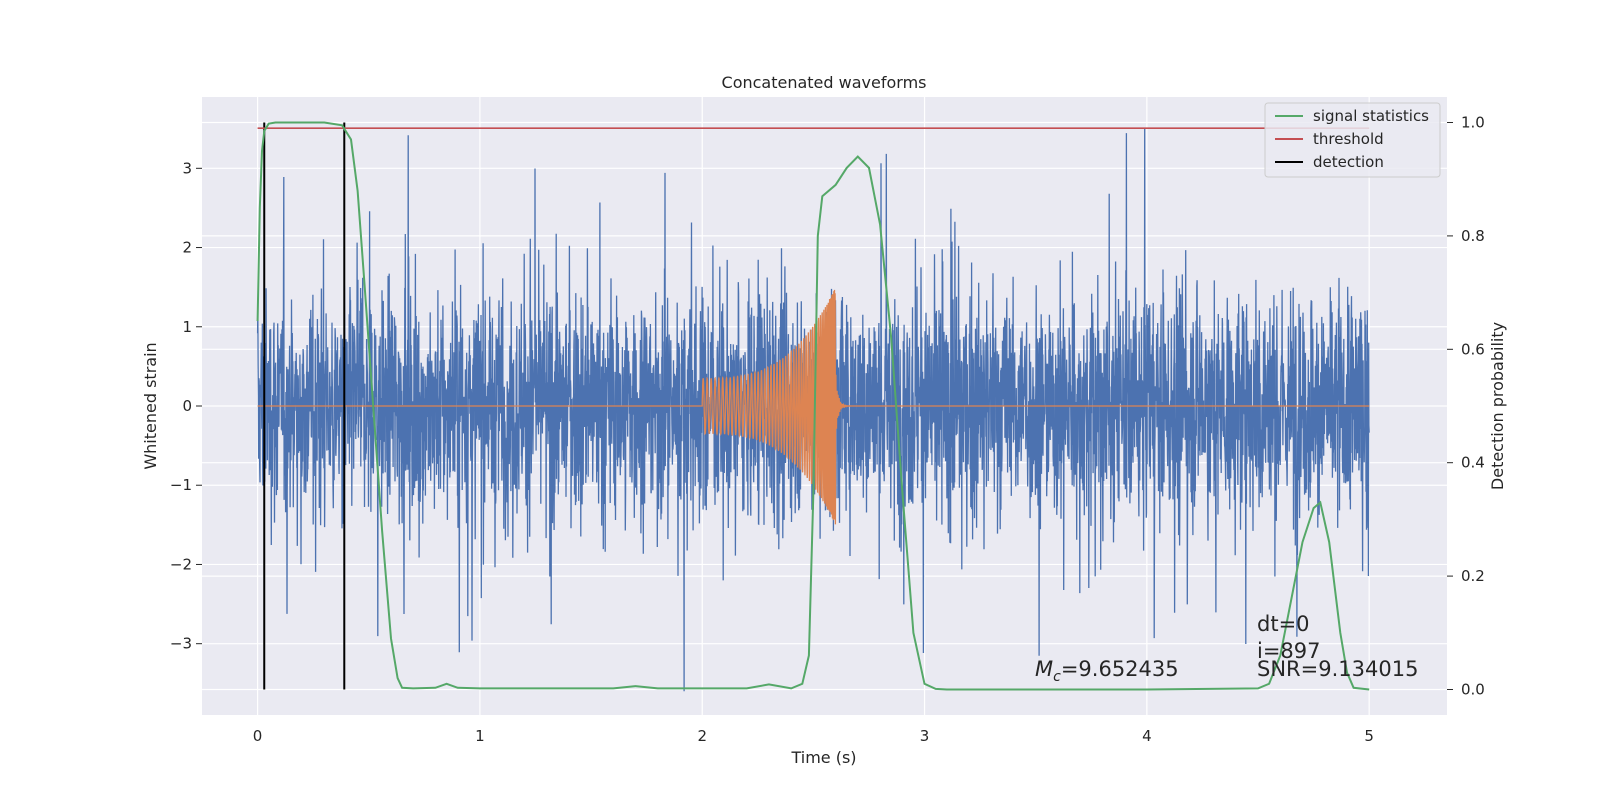 The height and width of the screenshot is (800, 1600). I want to click on y2-tick-label: 0.0, so click(1473, 689).